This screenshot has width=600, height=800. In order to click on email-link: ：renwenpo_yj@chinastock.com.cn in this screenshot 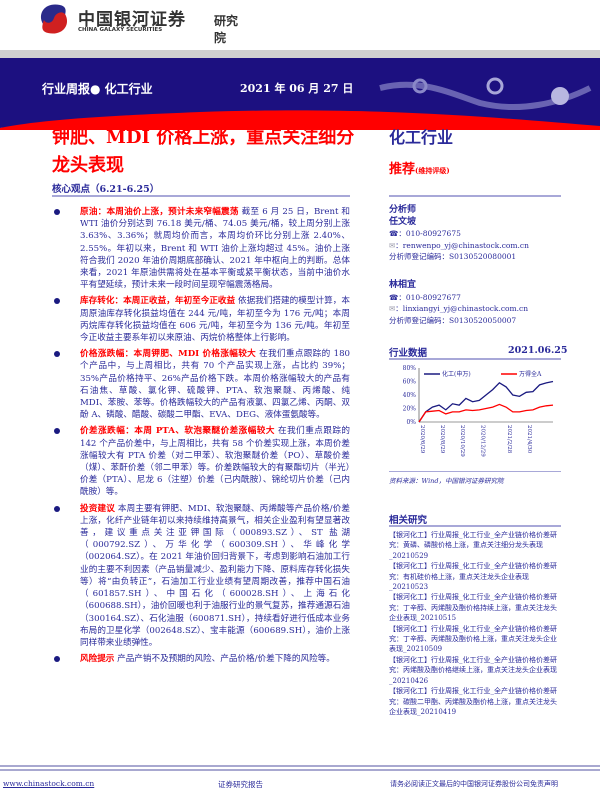, I will do `click(462, 245)`.